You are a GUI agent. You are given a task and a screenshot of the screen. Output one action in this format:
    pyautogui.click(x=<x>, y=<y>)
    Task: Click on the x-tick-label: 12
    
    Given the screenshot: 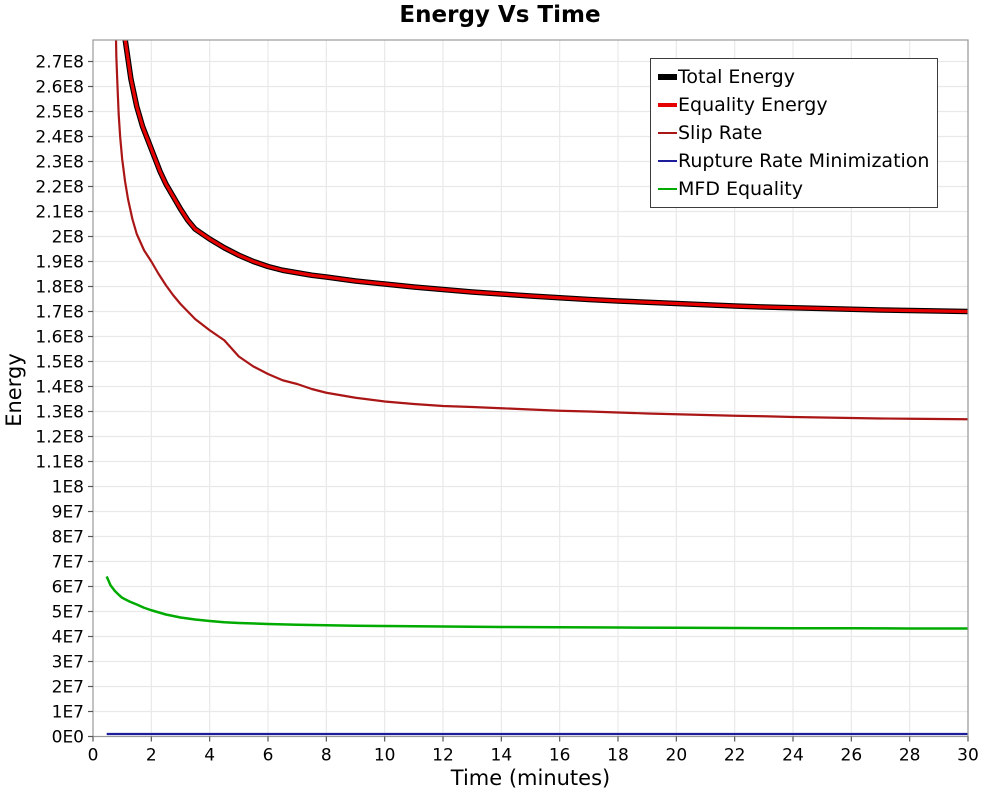 What is the action you would take?
    pyautogui.click(x=443, y=756)
    